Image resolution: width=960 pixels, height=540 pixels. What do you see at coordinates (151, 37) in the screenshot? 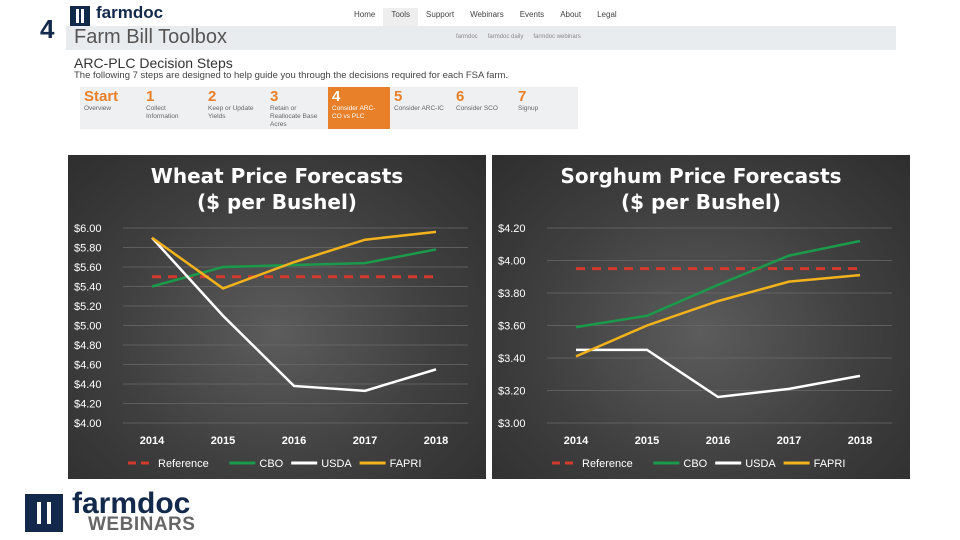
I see `toolbox-title: Farm Bill Toolbox` at bounding box center [151, 37].